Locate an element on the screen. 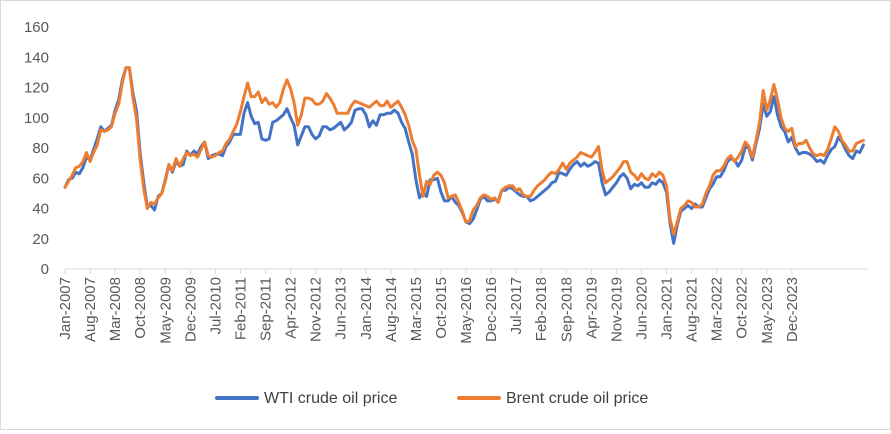 The height and width of the screenshot is (434, 891). x-tick-label: May-2016 is located at coordinates (466, 310).